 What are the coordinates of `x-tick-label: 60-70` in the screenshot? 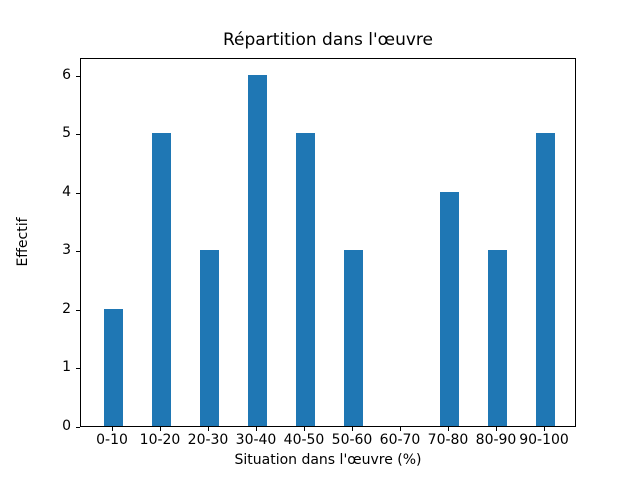 It's located at (400, 440).